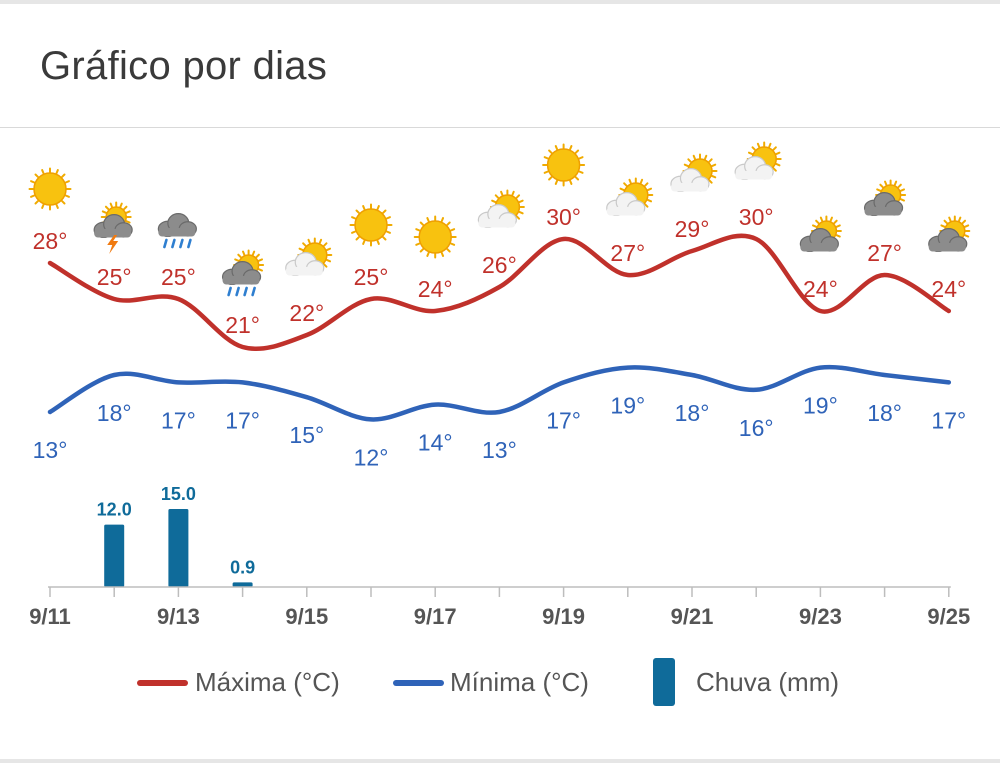 The width and height of the screenshot is (1000, 763). I want to click on thunderstorm-icon, so click(113, 227).